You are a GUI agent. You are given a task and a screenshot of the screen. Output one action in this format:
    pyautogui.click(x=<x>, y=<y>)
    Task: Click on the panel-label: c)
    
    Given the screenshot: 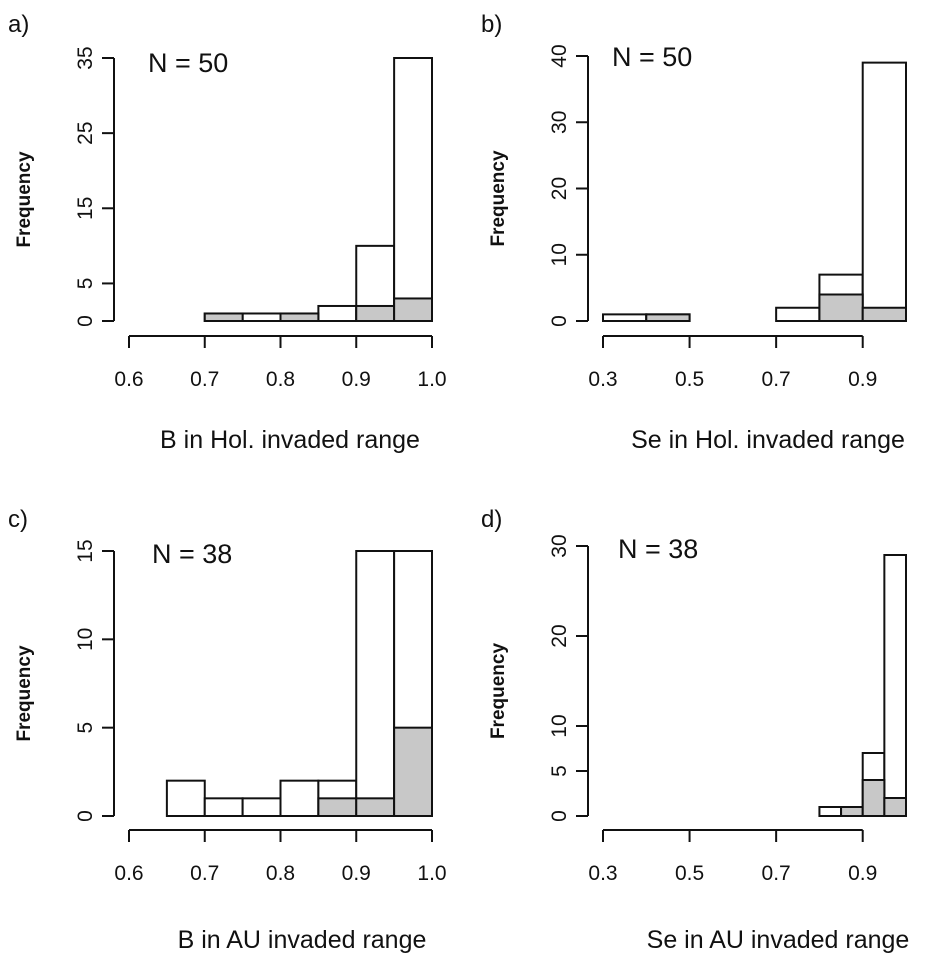 What is the action you would take?
    pyautogui.click(x=18, y=519)
    